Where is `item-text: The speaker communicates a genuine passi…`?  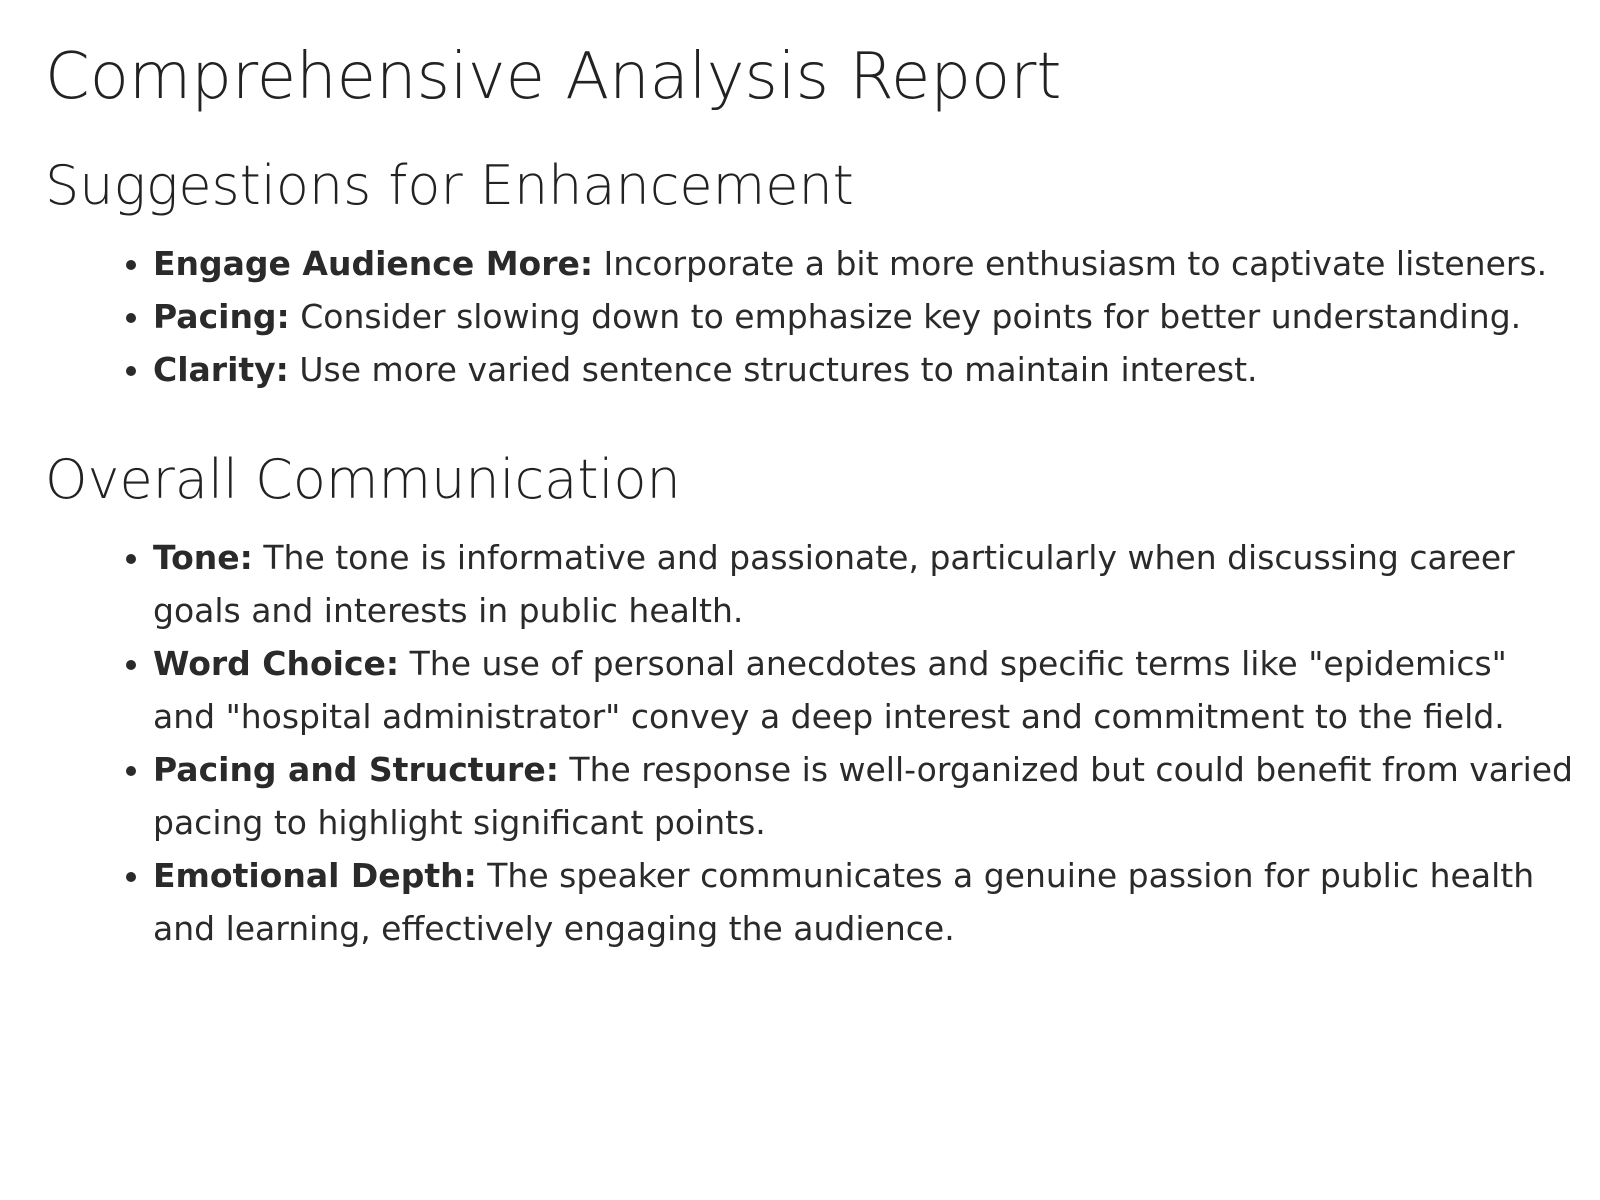
item-text: The speaker communicates a genuine passi… is located at coordinates (844, 902).